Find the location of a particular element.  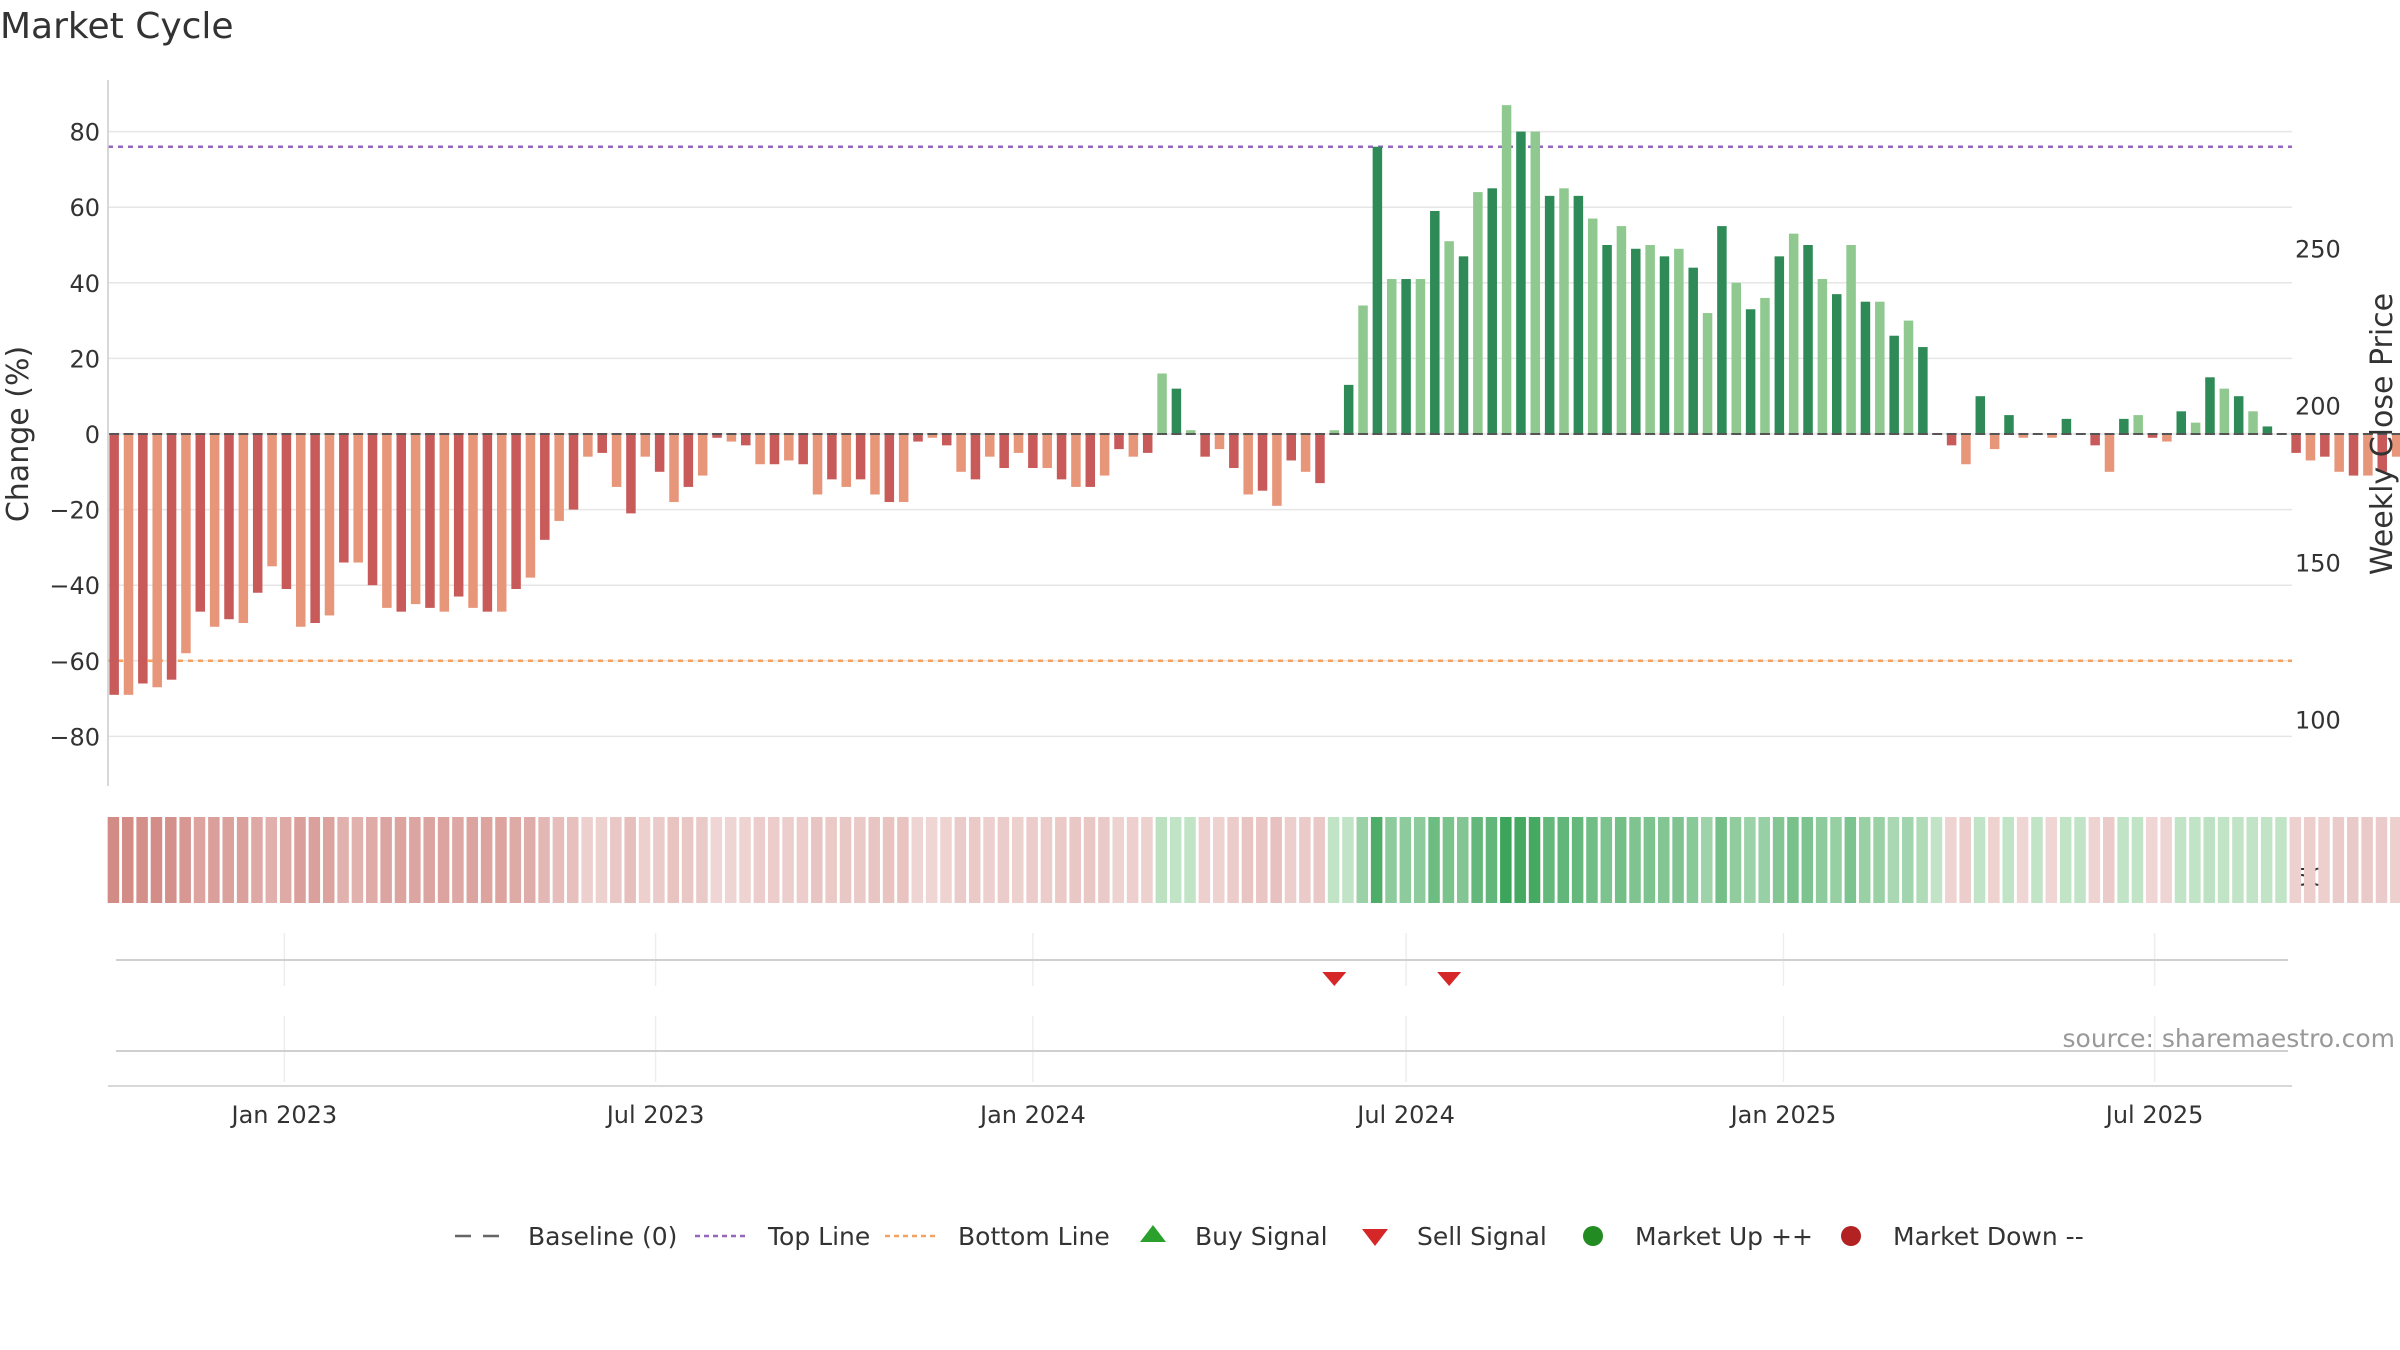

y2-tick-label: 150 is located at coordinates (2318, 564).